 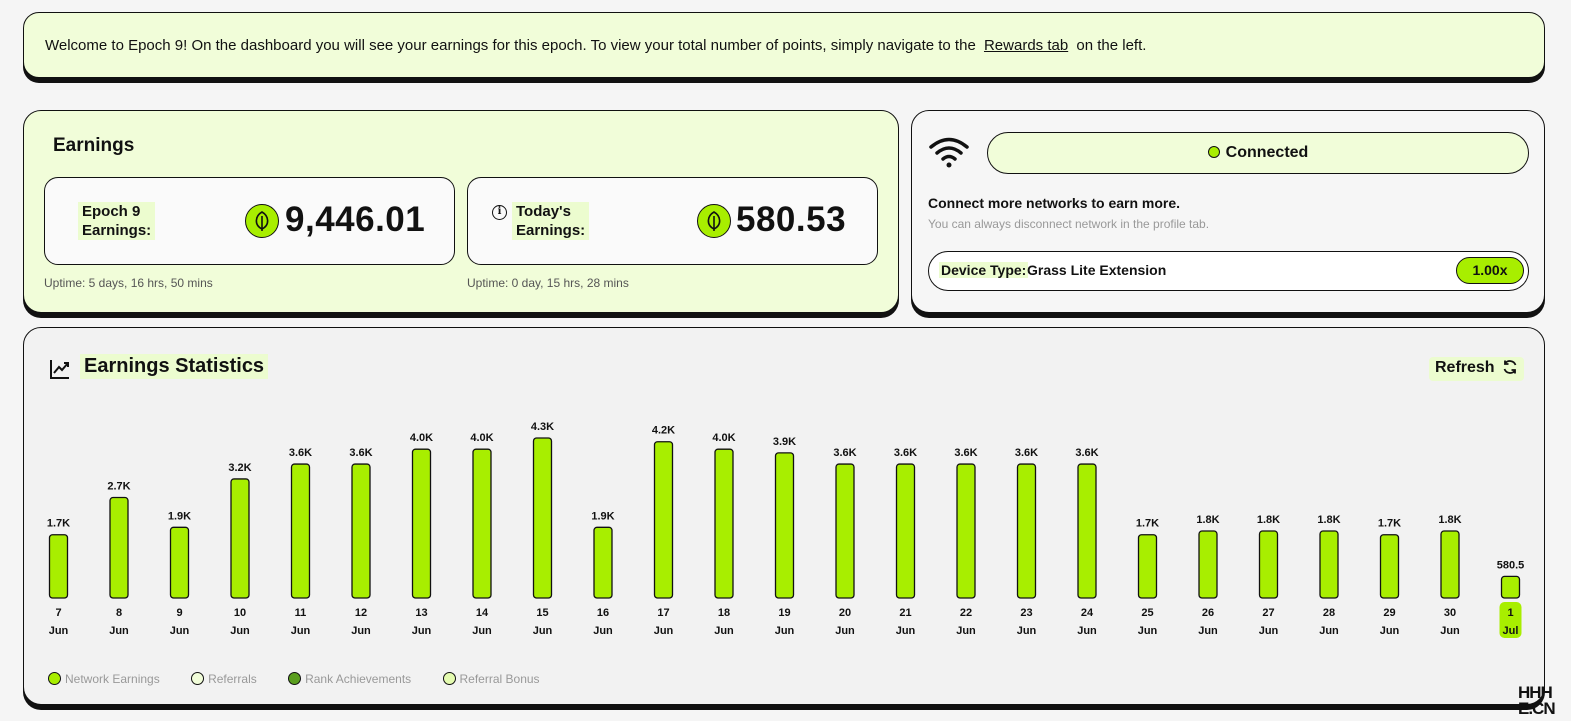 What do you see at coordinates (1329, 613) in the screenshot?
I see `x-tick-day-label: 28` at bounding box center [1329, 613].